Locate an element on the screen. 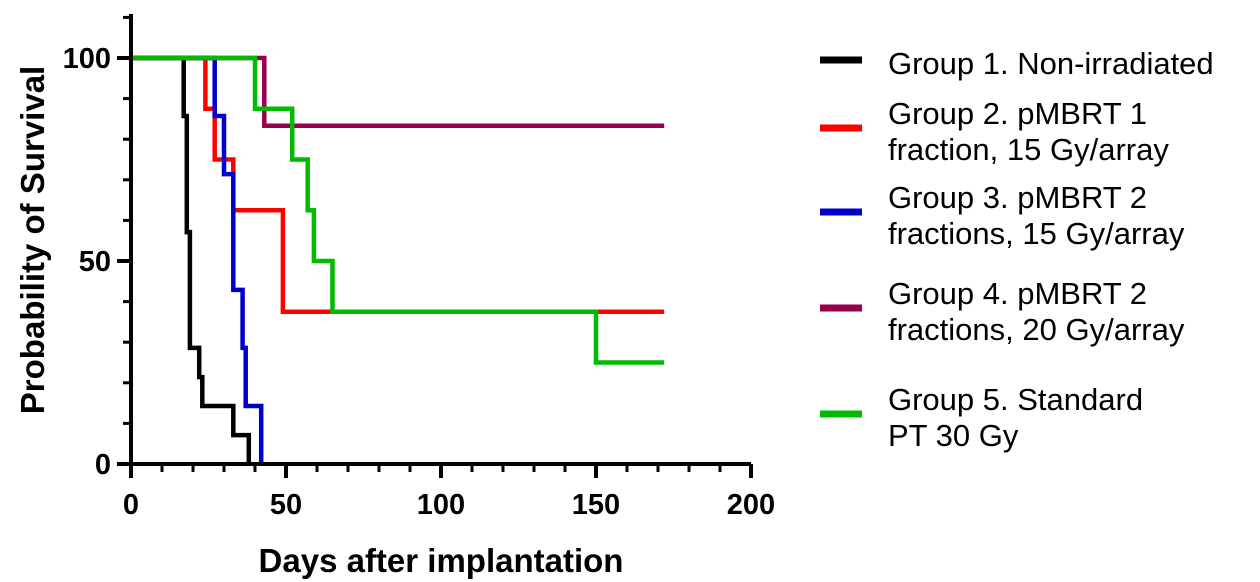 The image size is (1260, 582). legend-label-1: Group 1. Non-irradiated is located at coordinates (1051, 63).